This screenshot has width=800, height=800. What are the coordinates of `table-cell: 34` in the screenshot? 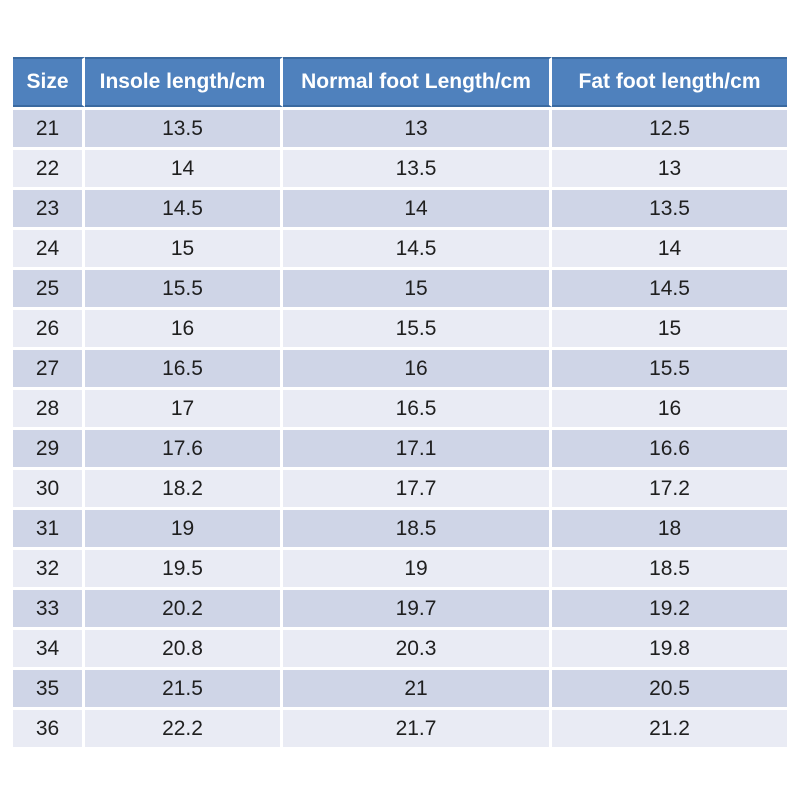 It's located at (49, 650).